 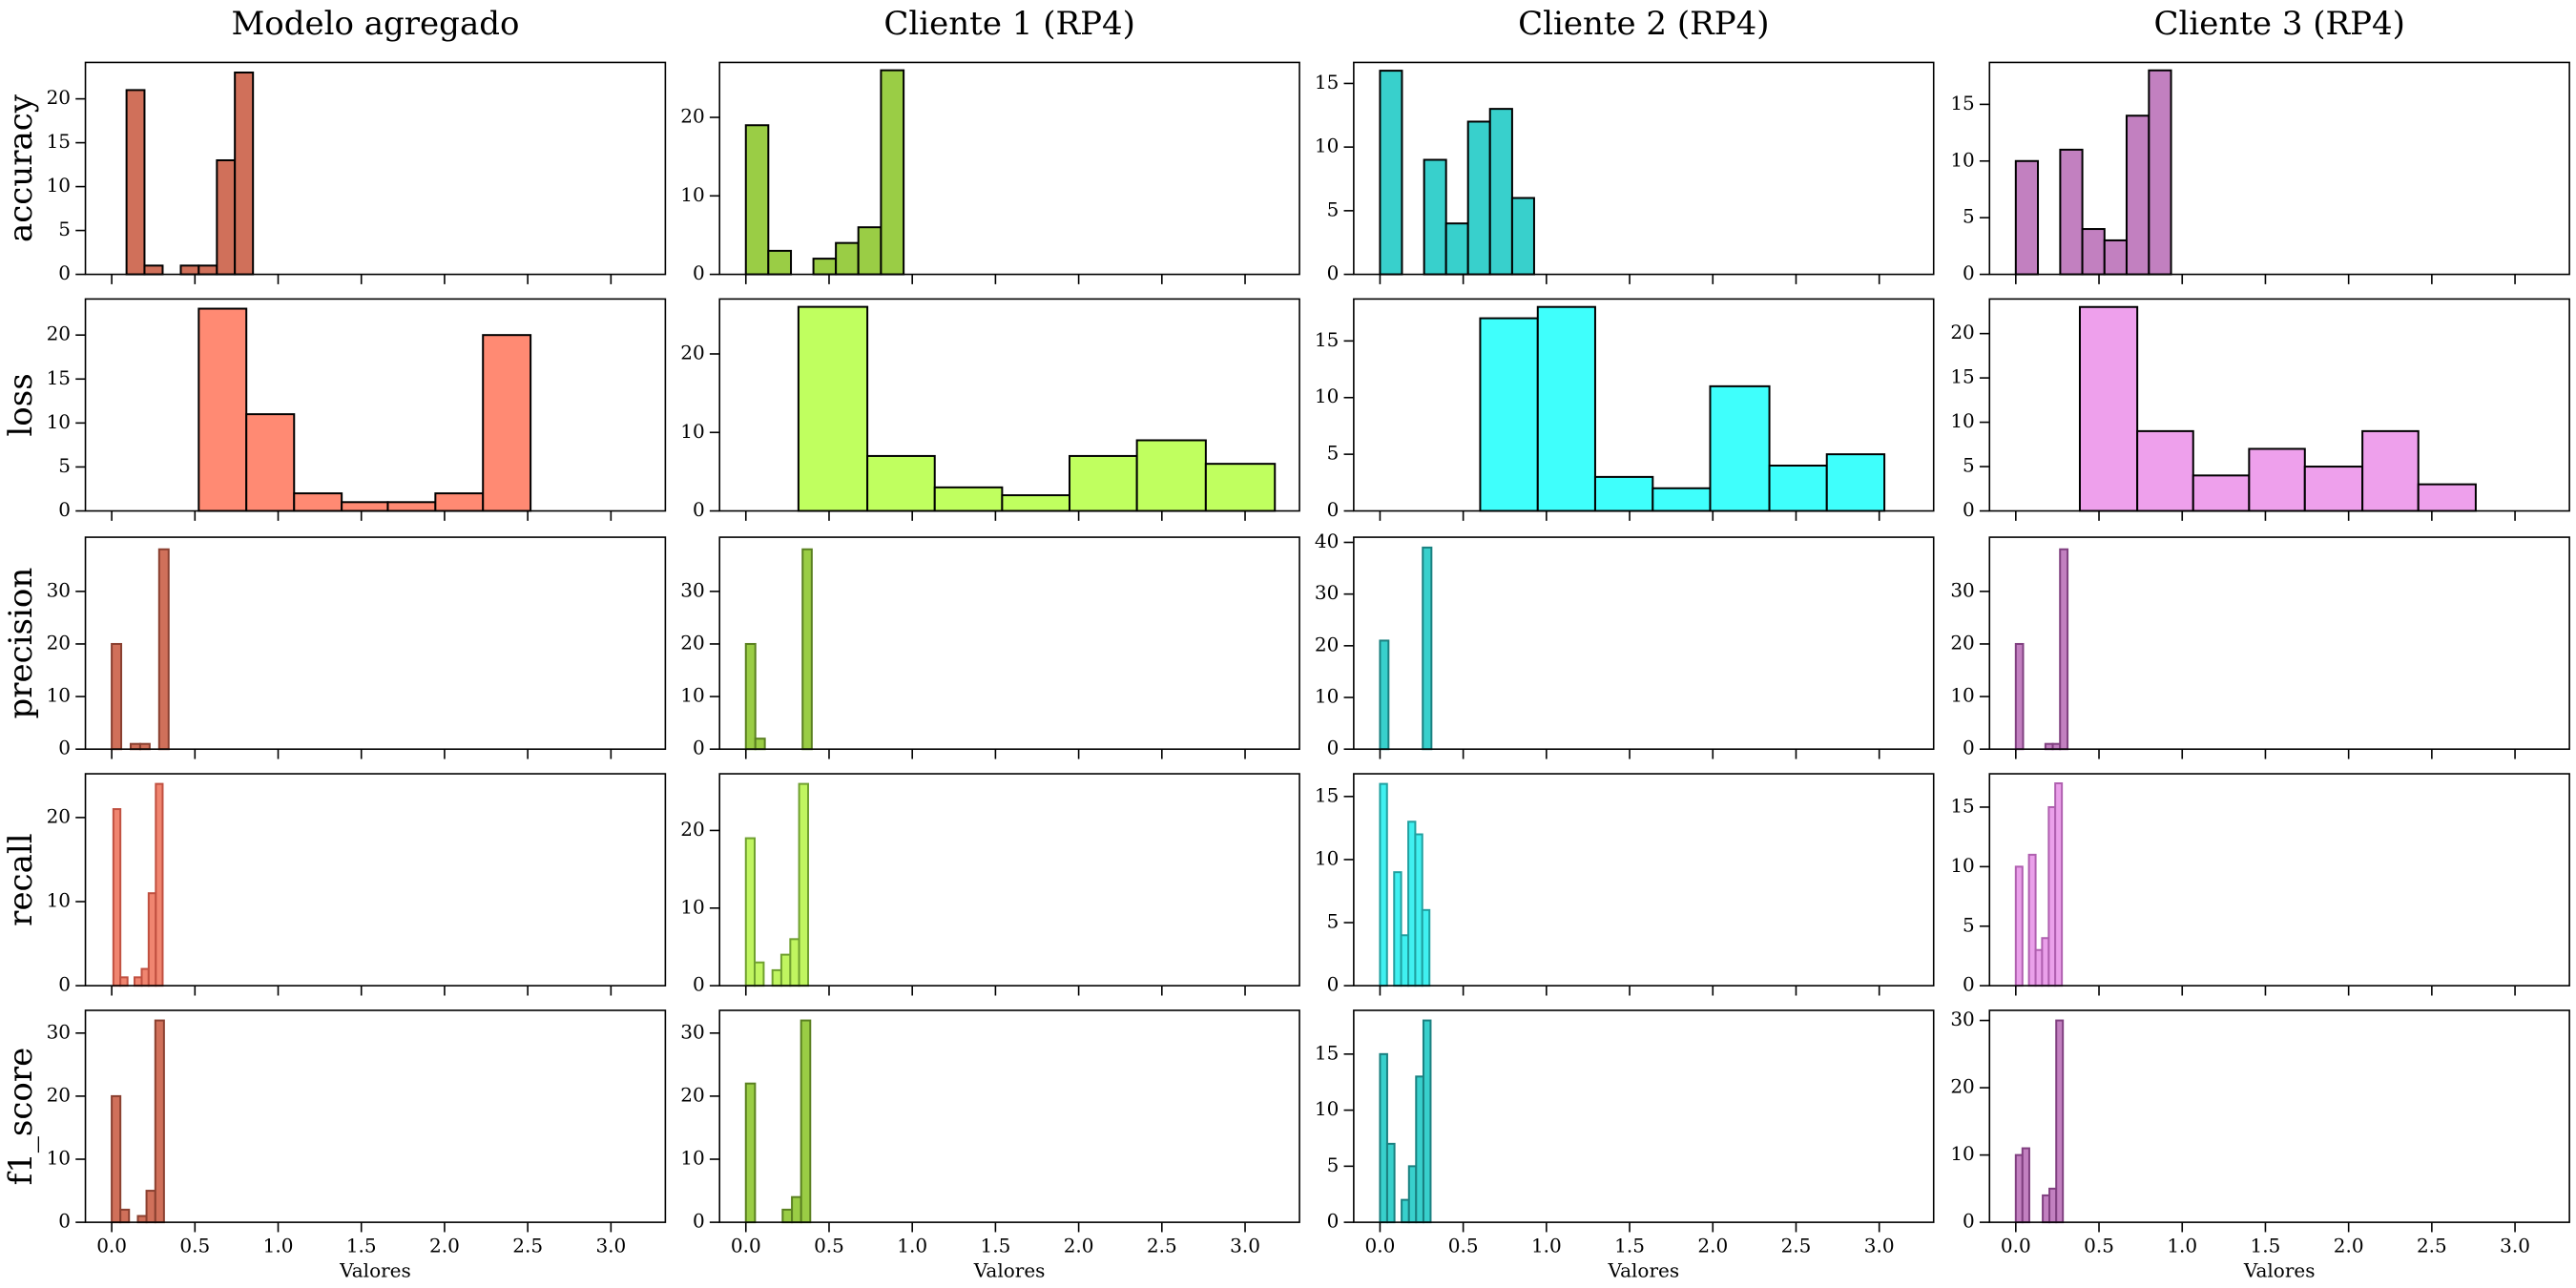 I want to click on x-tick-label: 2.0, so click(x=444, y=1245).